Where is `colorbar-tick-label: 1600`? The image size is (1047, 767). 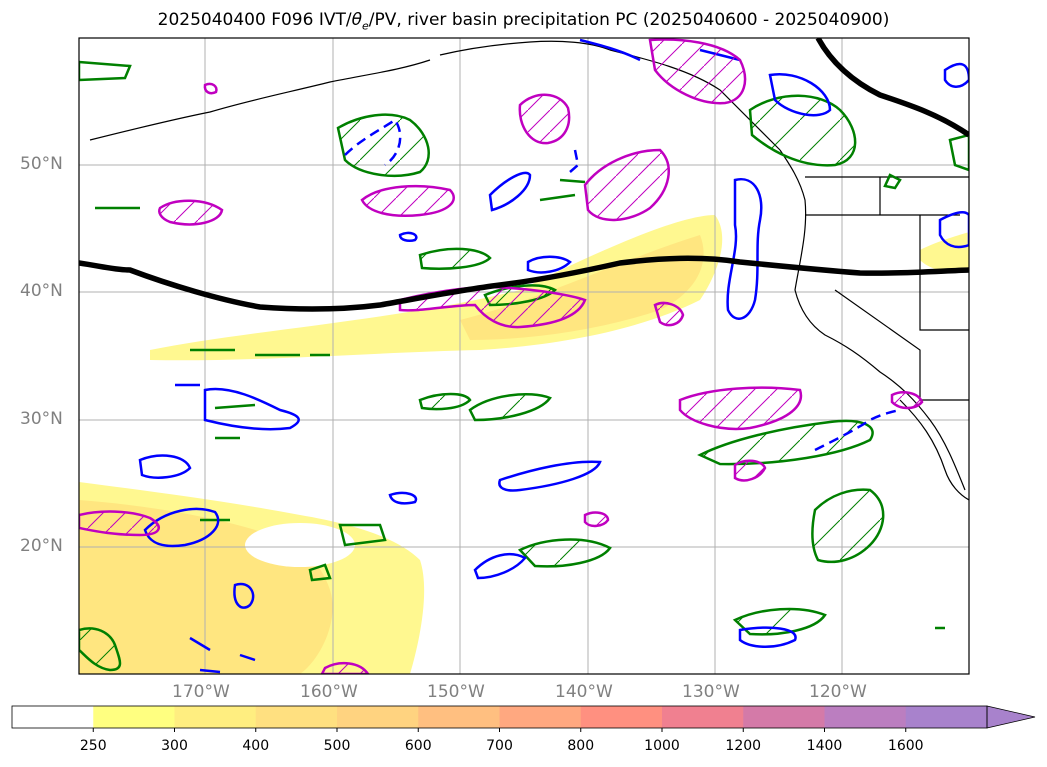
colorbar-tick-label: 1600 is located at coordinates (905, 746).